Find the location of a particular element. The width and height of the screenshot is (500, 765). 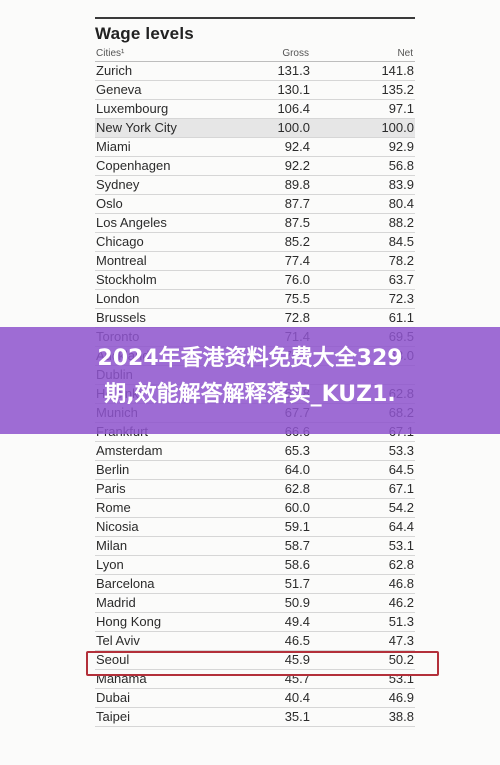

cell-city: Hong Kong is located at coordinates (129, 621).